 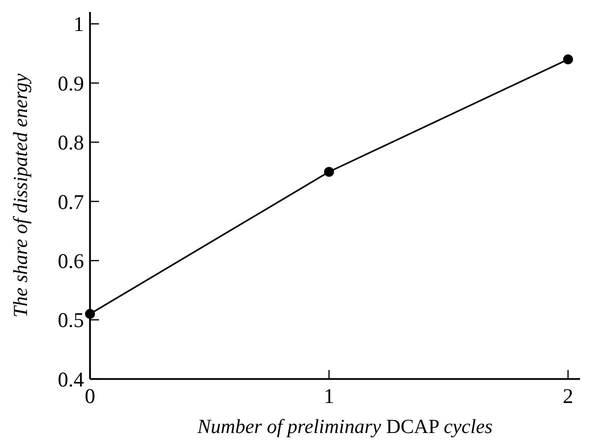 I want to click on y-tick-label: 0.7, so click(x=71, y=202).